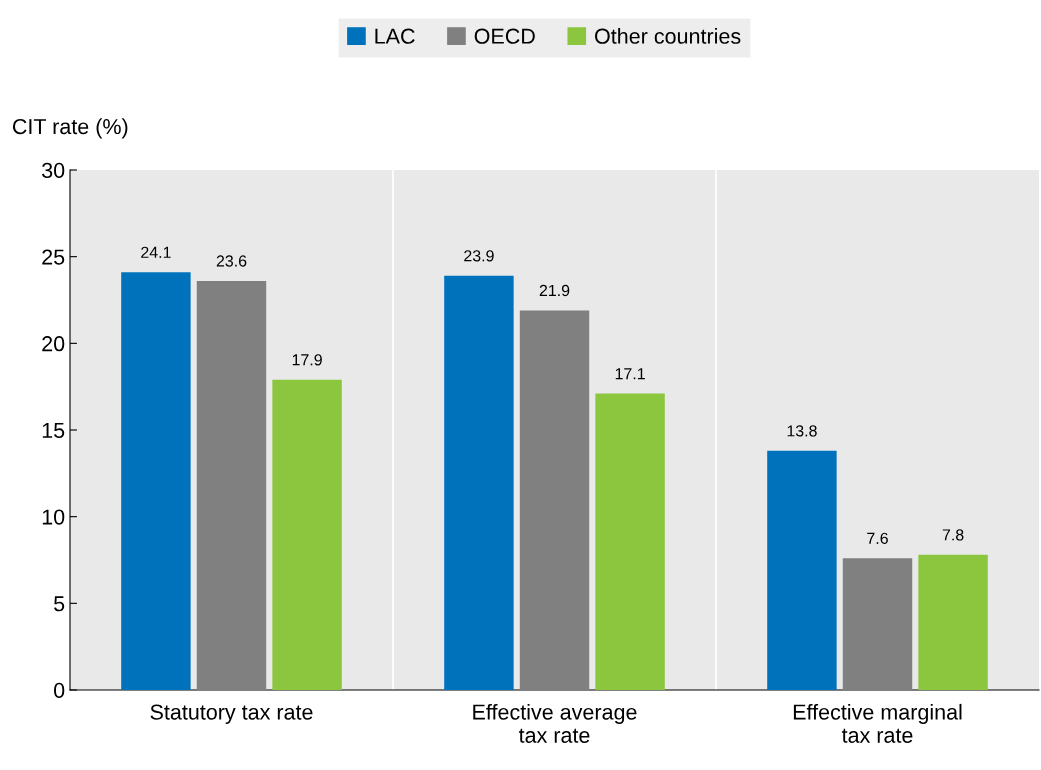 The image size is (1041, 770). Describe the element at coordinates (668, 36) in the screenshot. I see `legend-label: Other countries` at that location.